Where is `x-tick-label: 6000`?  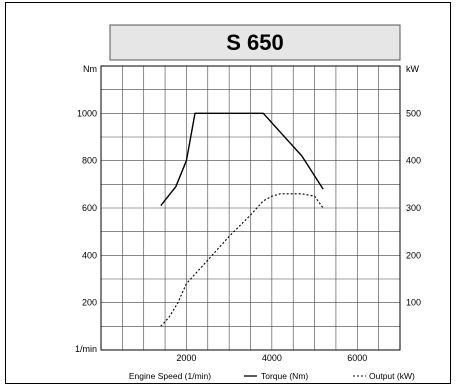 x-tick-label: 6000 is located at coordinates (357, 358).